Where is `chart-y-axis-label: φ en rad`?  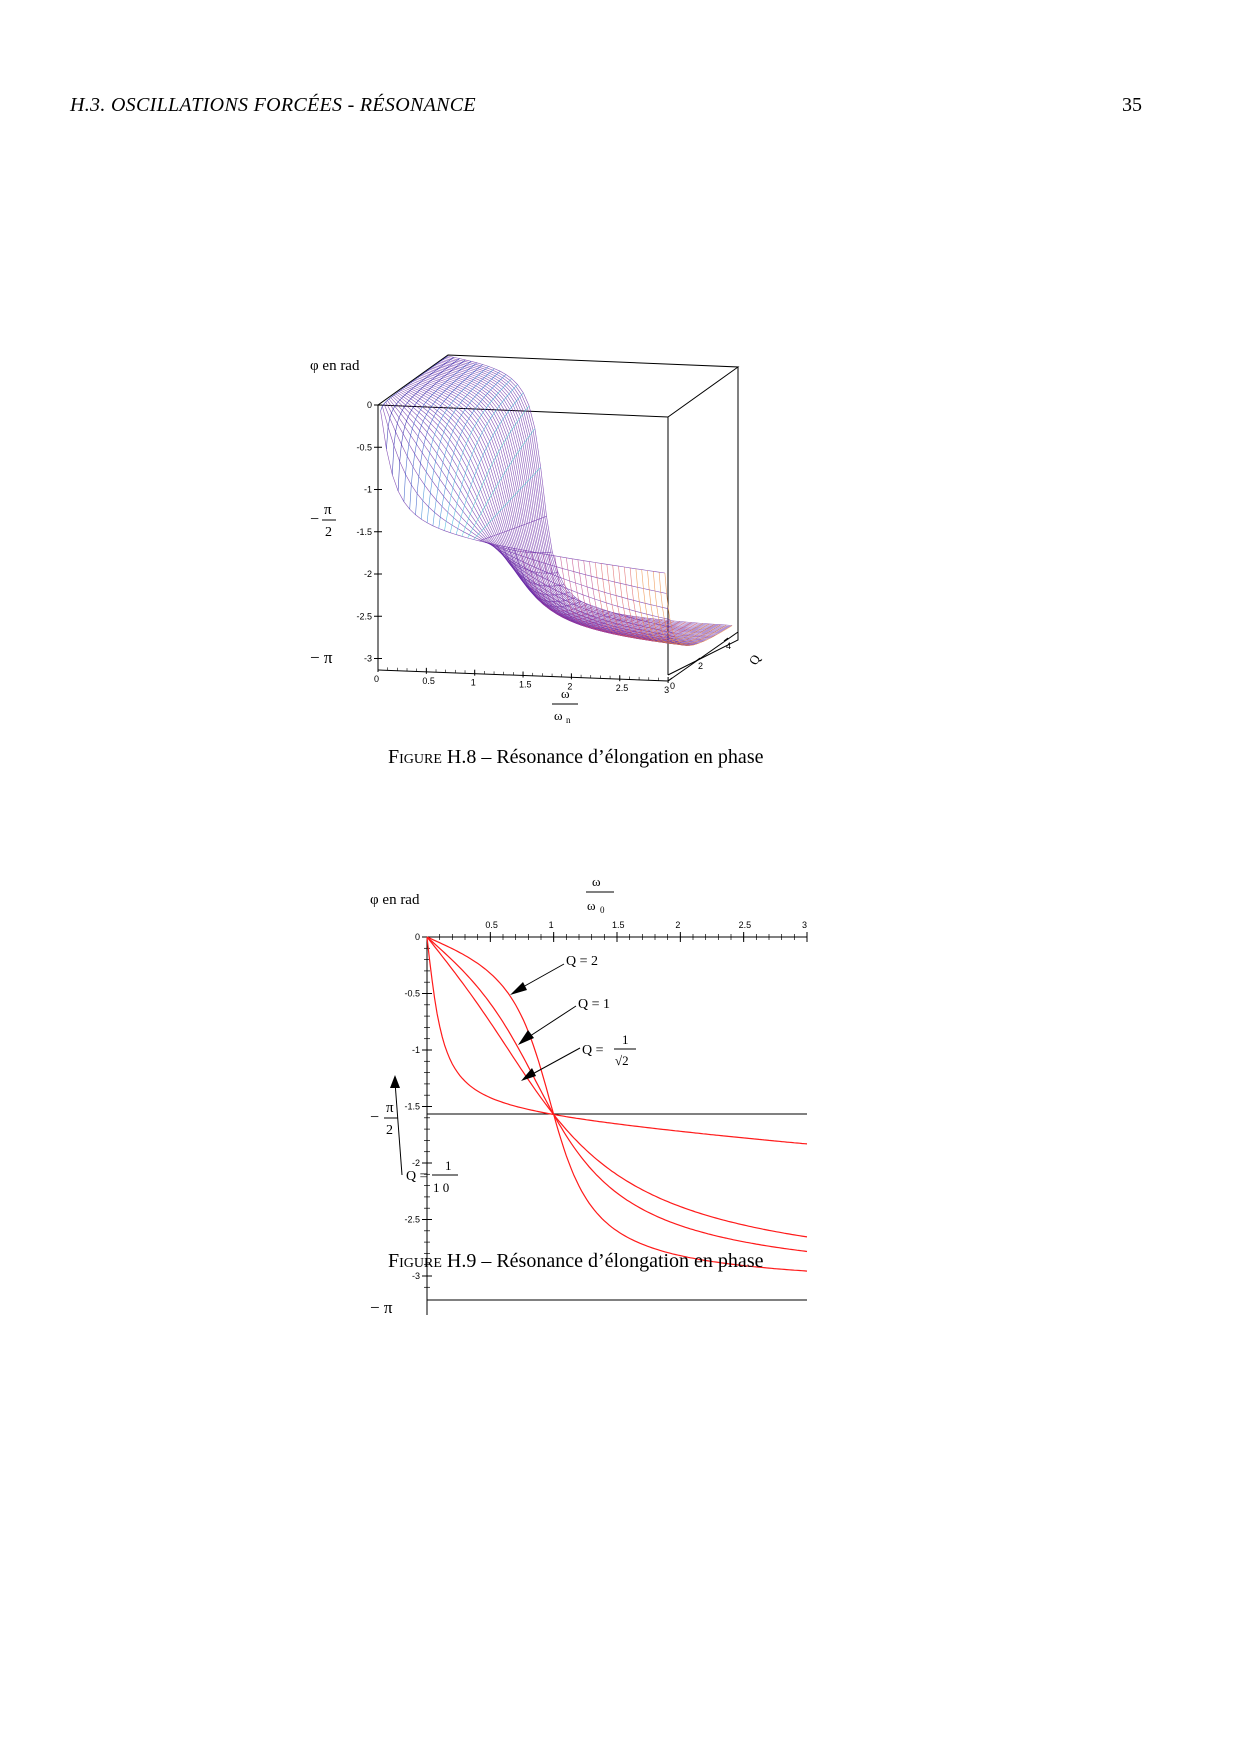 chart-y-axis-label: φ en rad is located at coordinates (395, 900).